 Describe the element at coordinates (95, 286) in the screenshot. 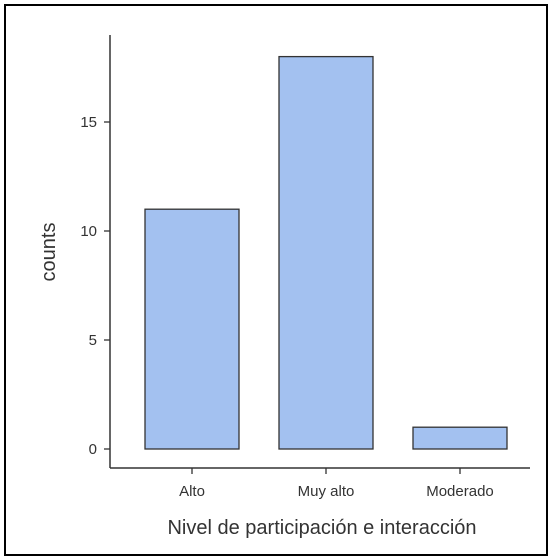

I see `y-ticks: 0 5 10 15` at that location.